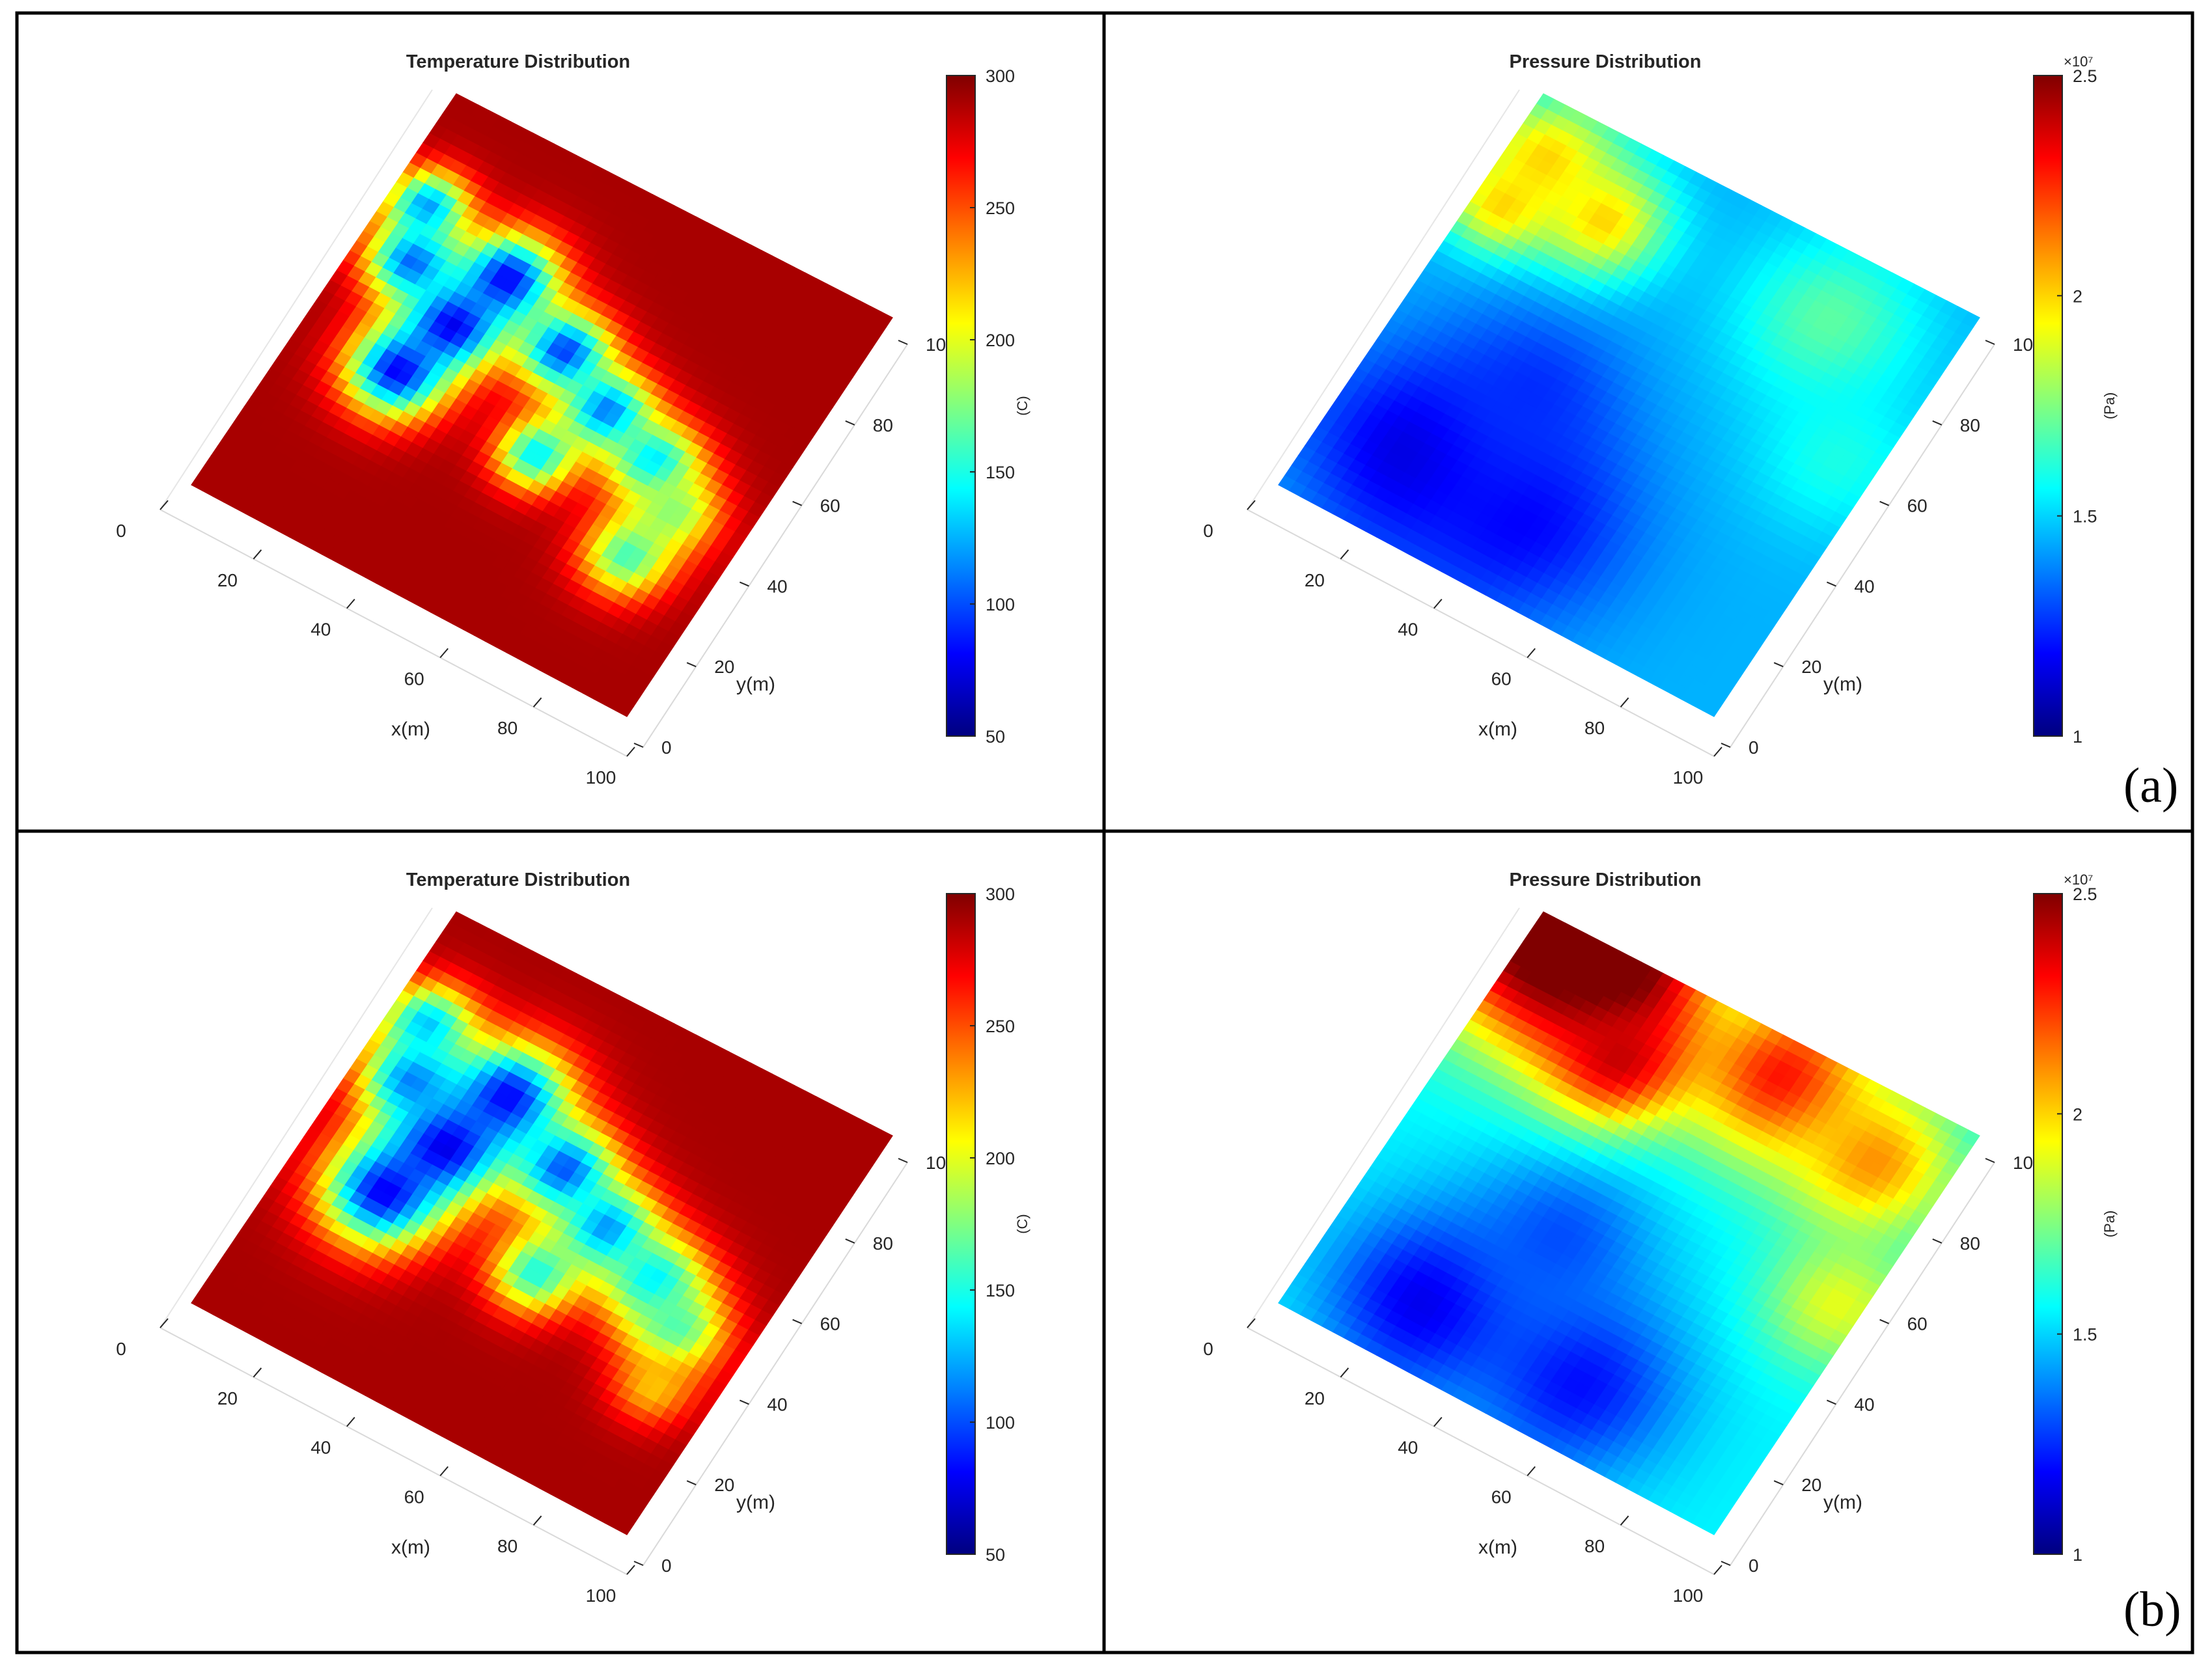  Describe the element at coordinates (1000, 604) in the screenshot. I see `colorbar-tick-label: 100` at that location.